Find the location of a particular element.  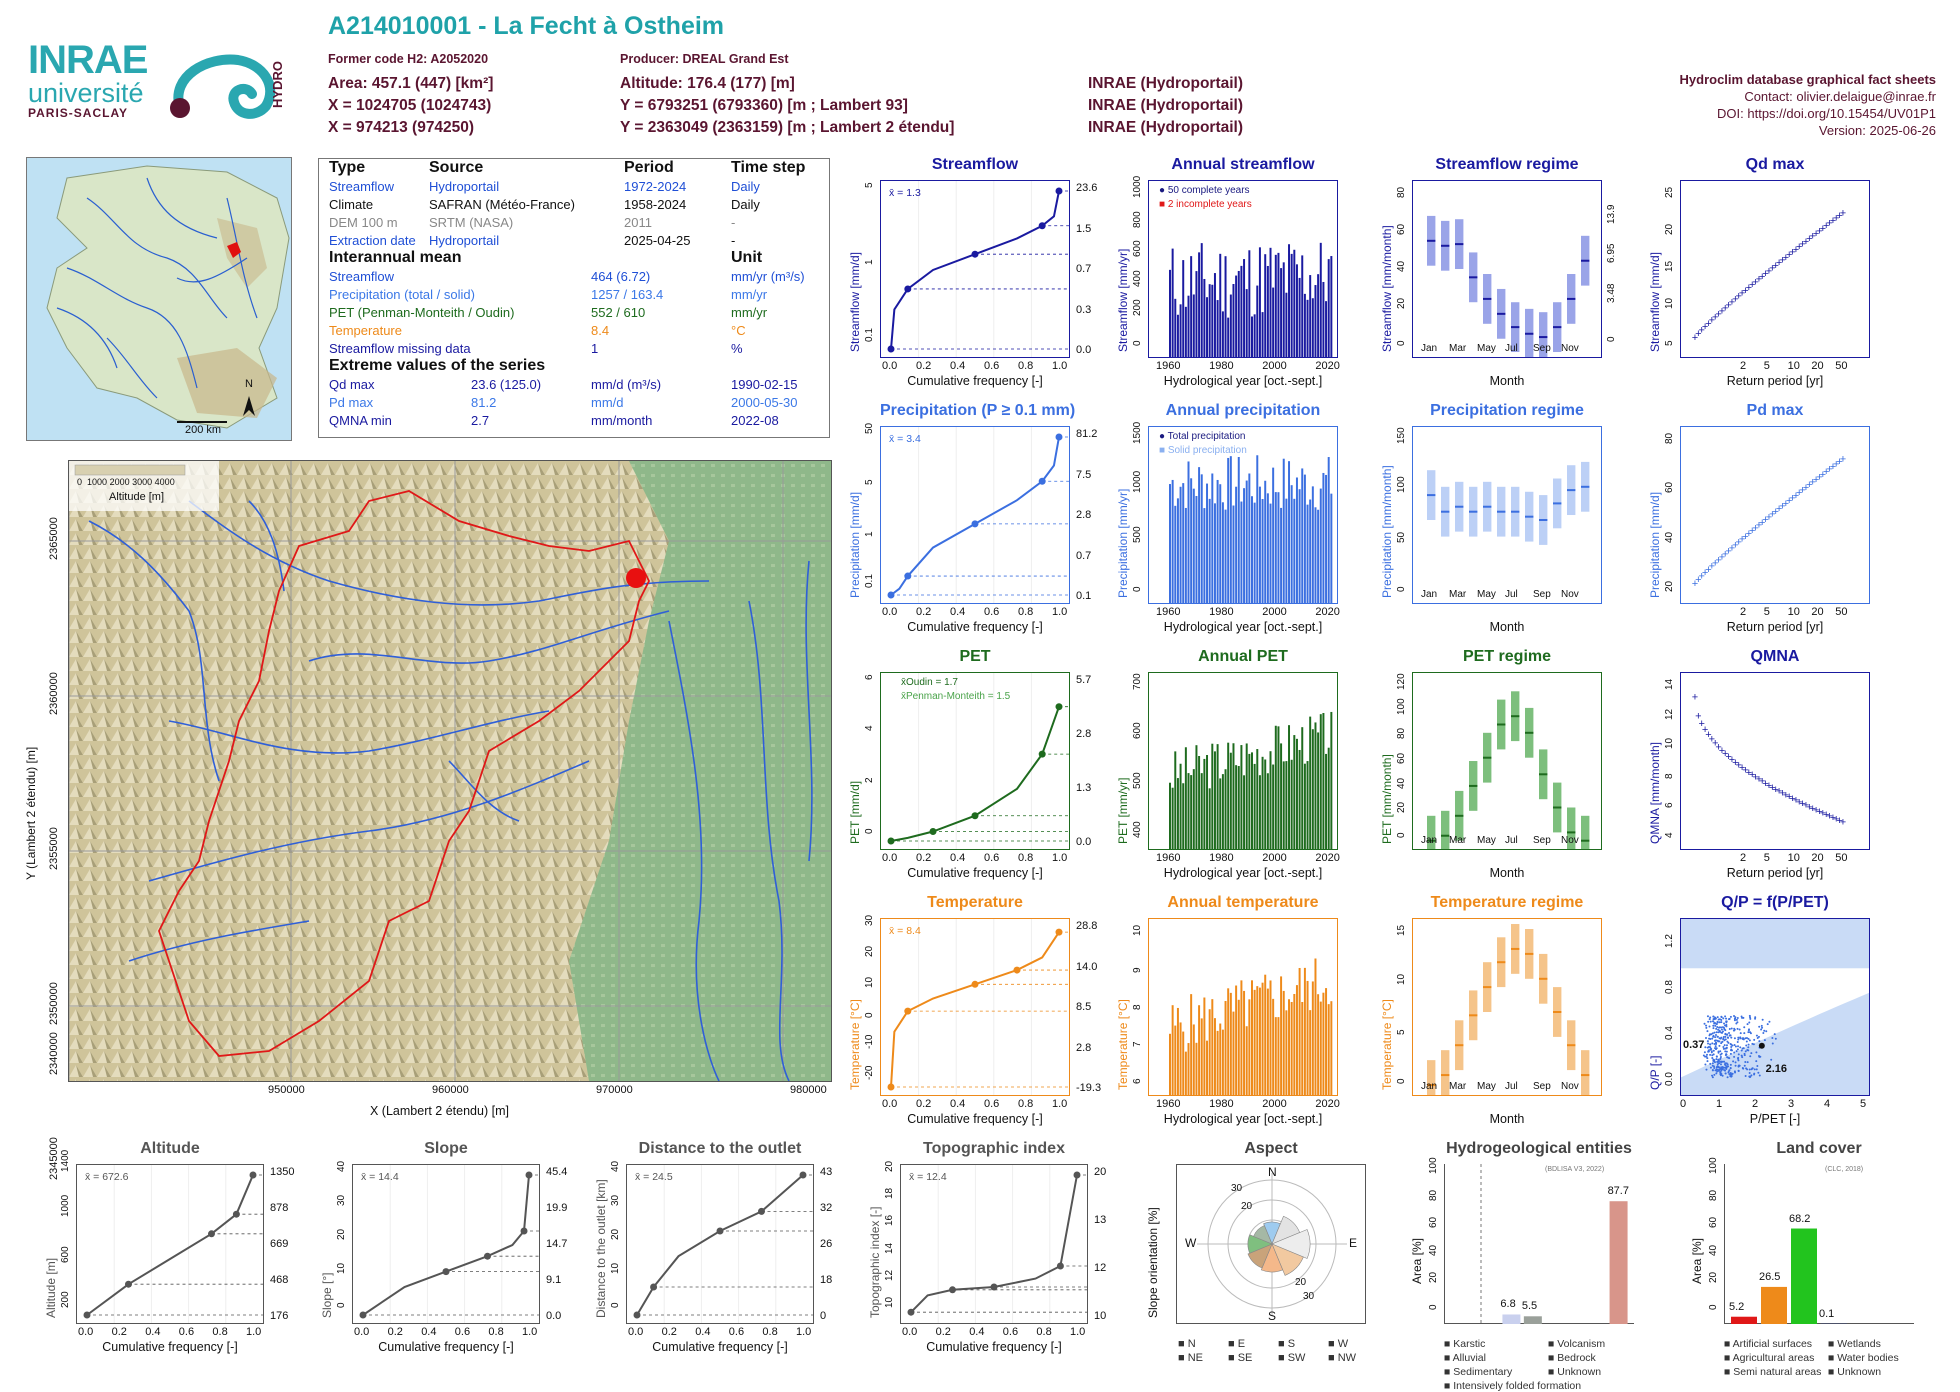

streamflow-mean: x̄ = 1.3 is located at coordinates (905, 193).